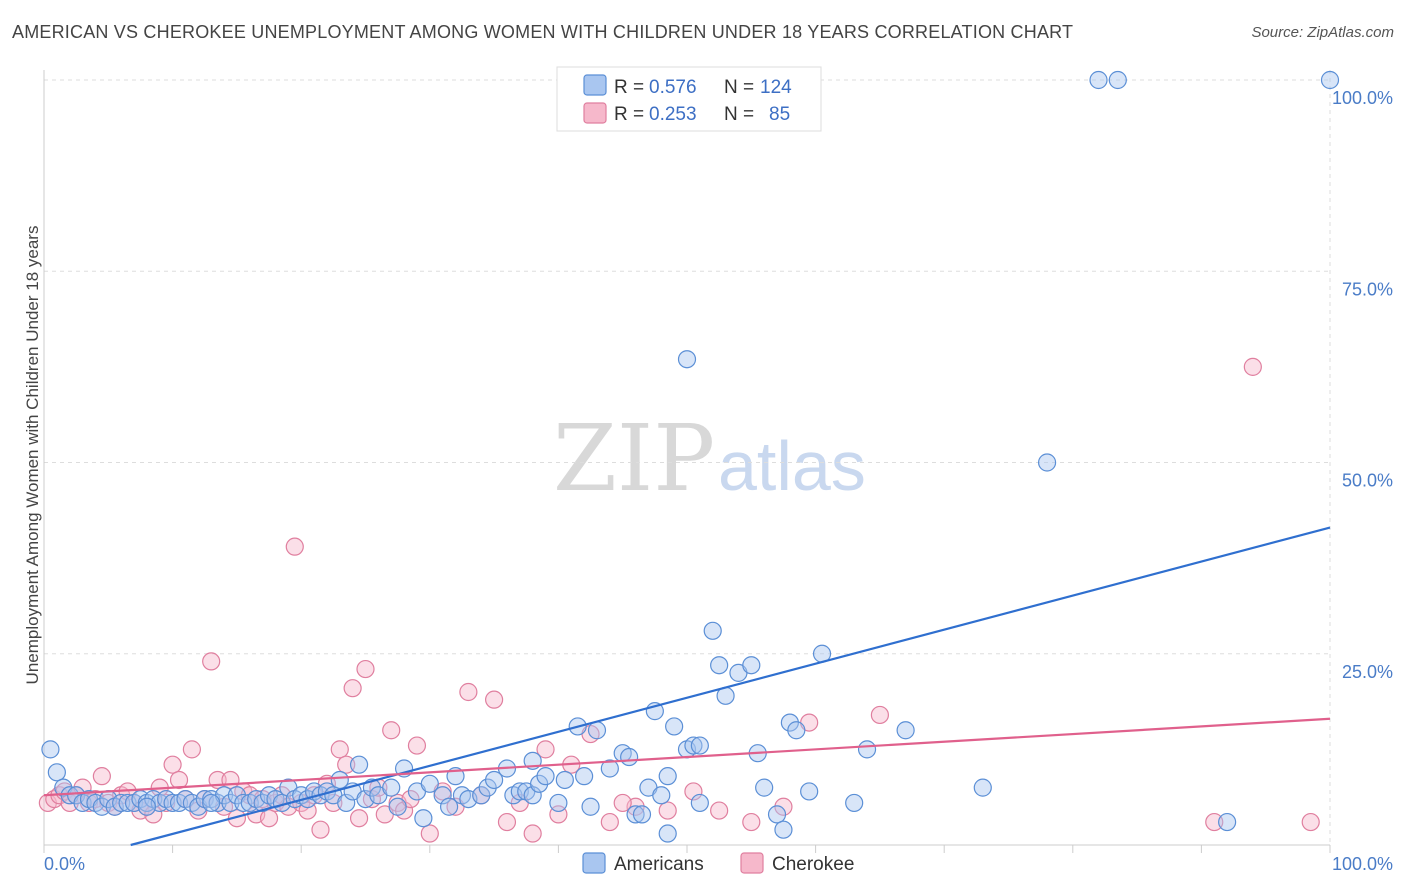  Describe the element at coordinates (594, 863) in the screenshot. I see `bottom-legend-americans-swatch` at that location.